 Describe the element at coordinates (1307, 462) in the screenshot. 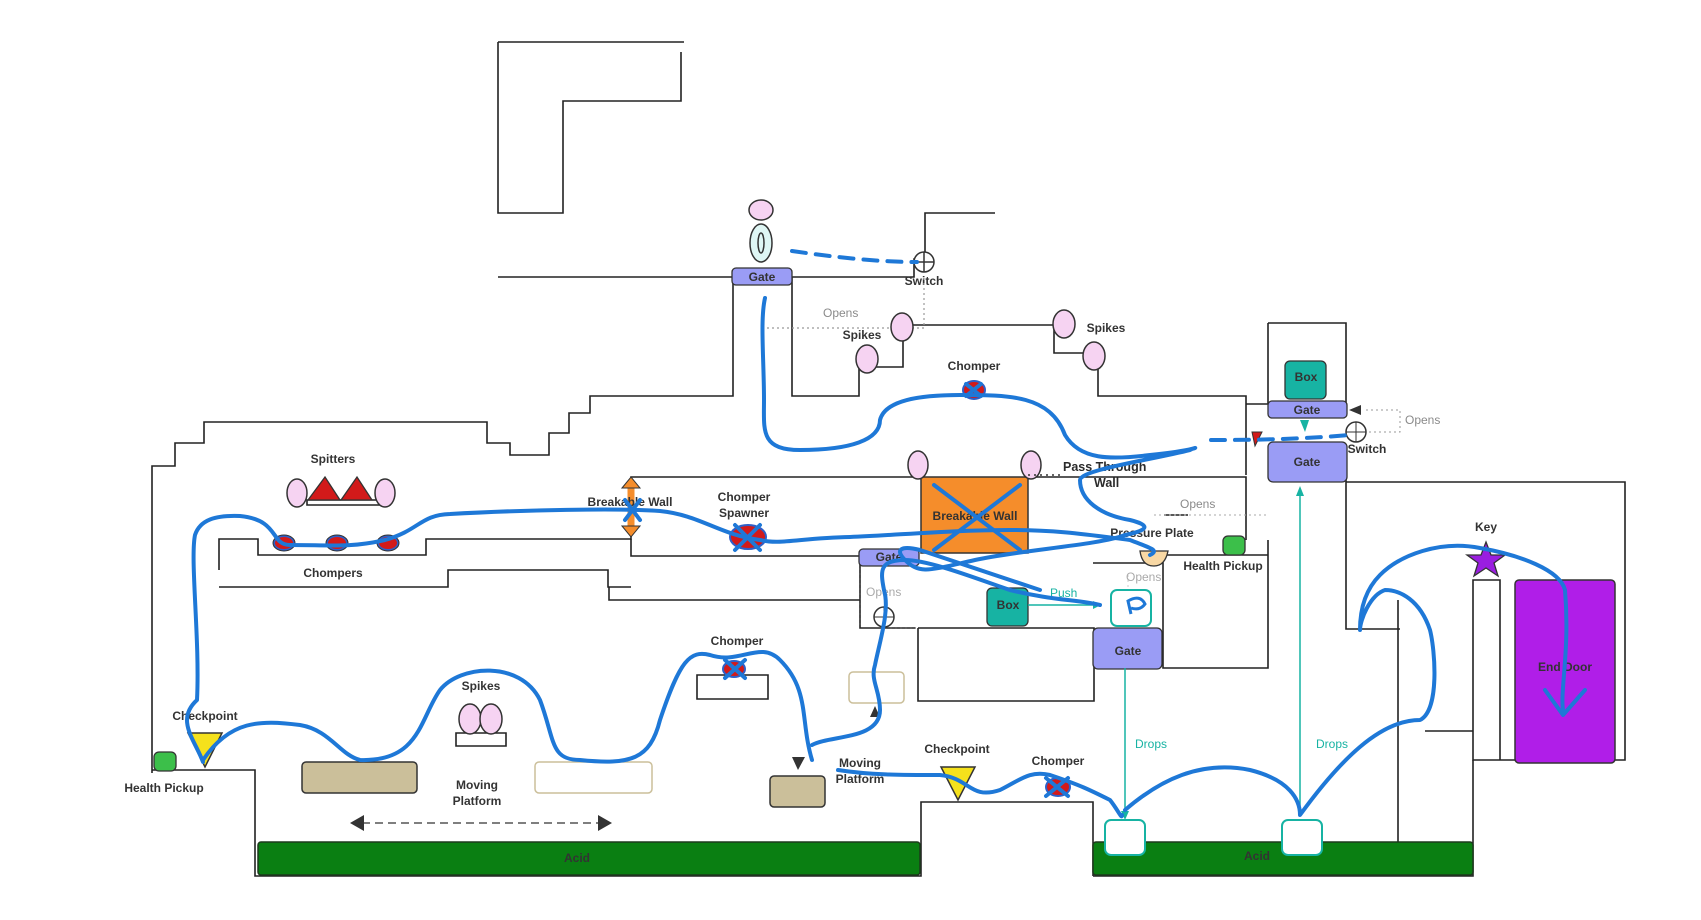

I see `gate-right-big-label: Gate` at that location.